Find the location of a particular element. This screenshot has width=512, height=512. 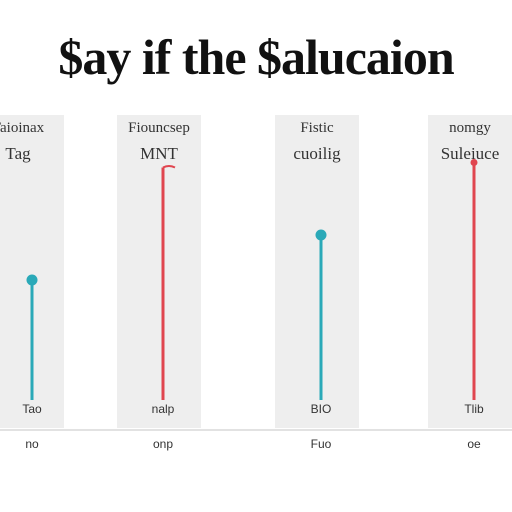

chart-title: $ay if the $alucaion is located at coordinates (256, 57).